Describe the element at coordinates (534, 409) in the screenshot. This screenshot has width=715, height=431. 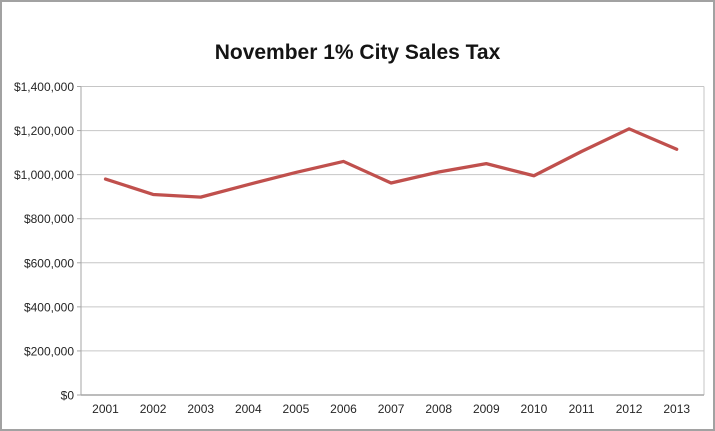
I see `x-tick-label: 2010` at that location.